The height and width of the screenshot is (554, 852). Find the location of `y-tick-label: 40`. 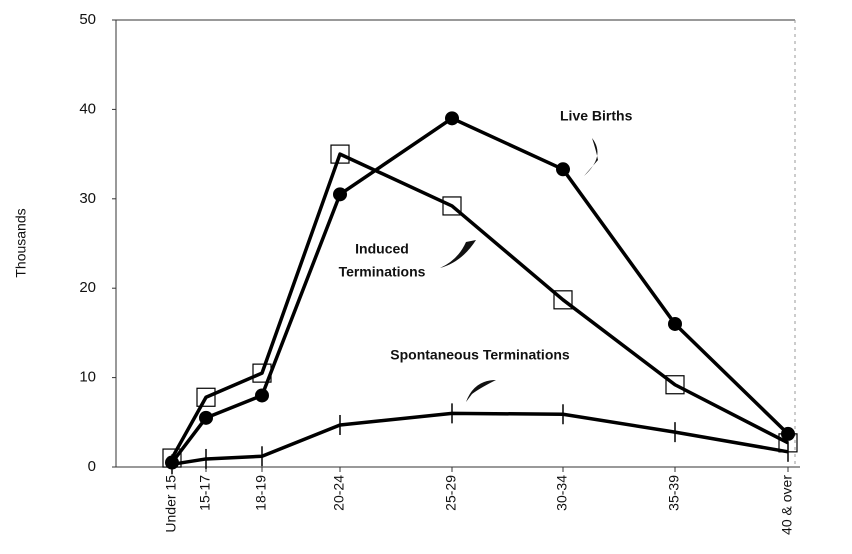

y-tick-label: 40 is located at coordinates (87, 108).